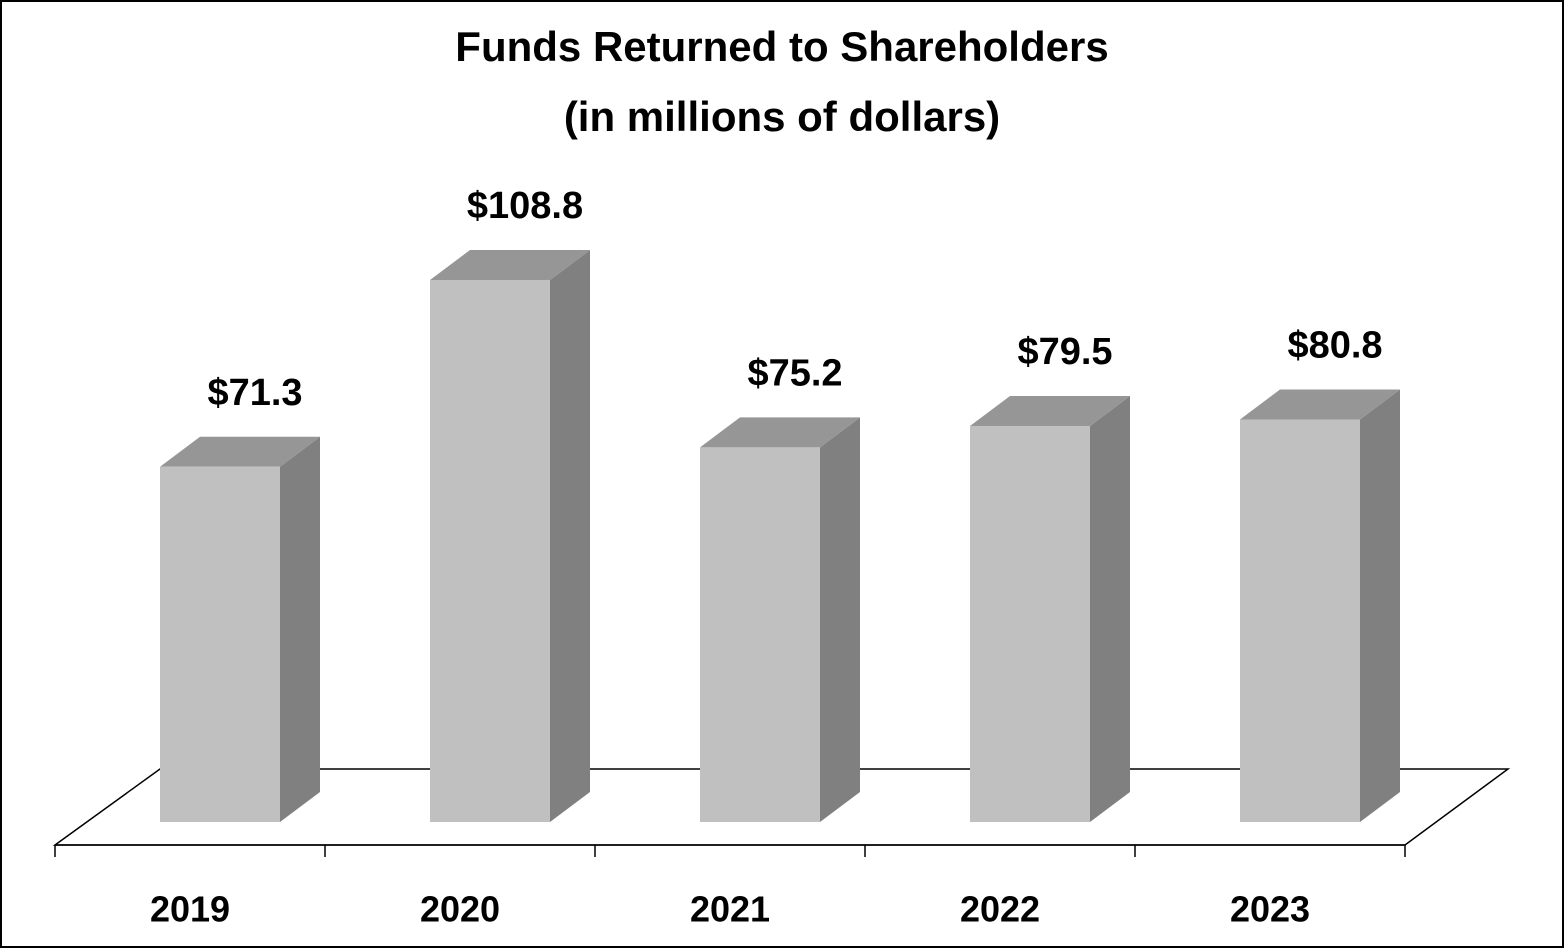  What do you see at coordinates (460, 909) in the screenshot?
I see `x-tick-label: 2020` at bounding box center [460, 909].